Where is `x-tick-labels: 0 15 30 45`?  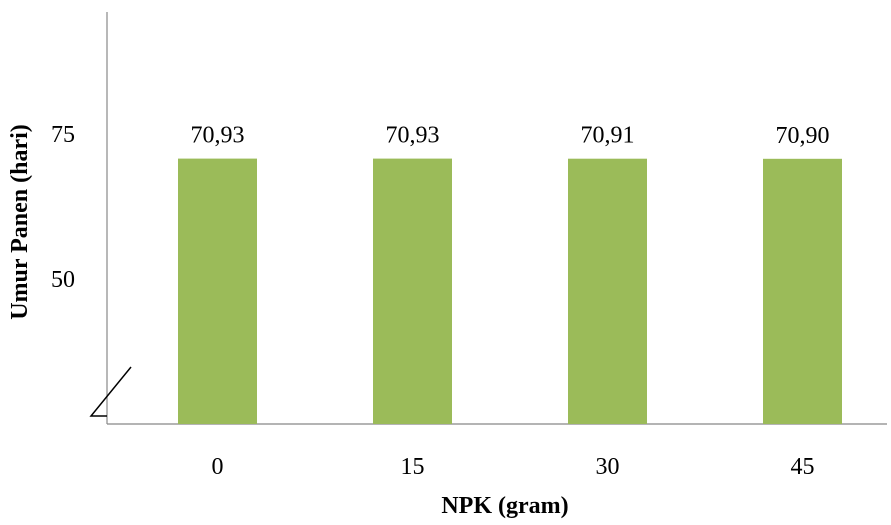 x-tick-labels: 0 15 30 45 is located at coordinates (513, 467).